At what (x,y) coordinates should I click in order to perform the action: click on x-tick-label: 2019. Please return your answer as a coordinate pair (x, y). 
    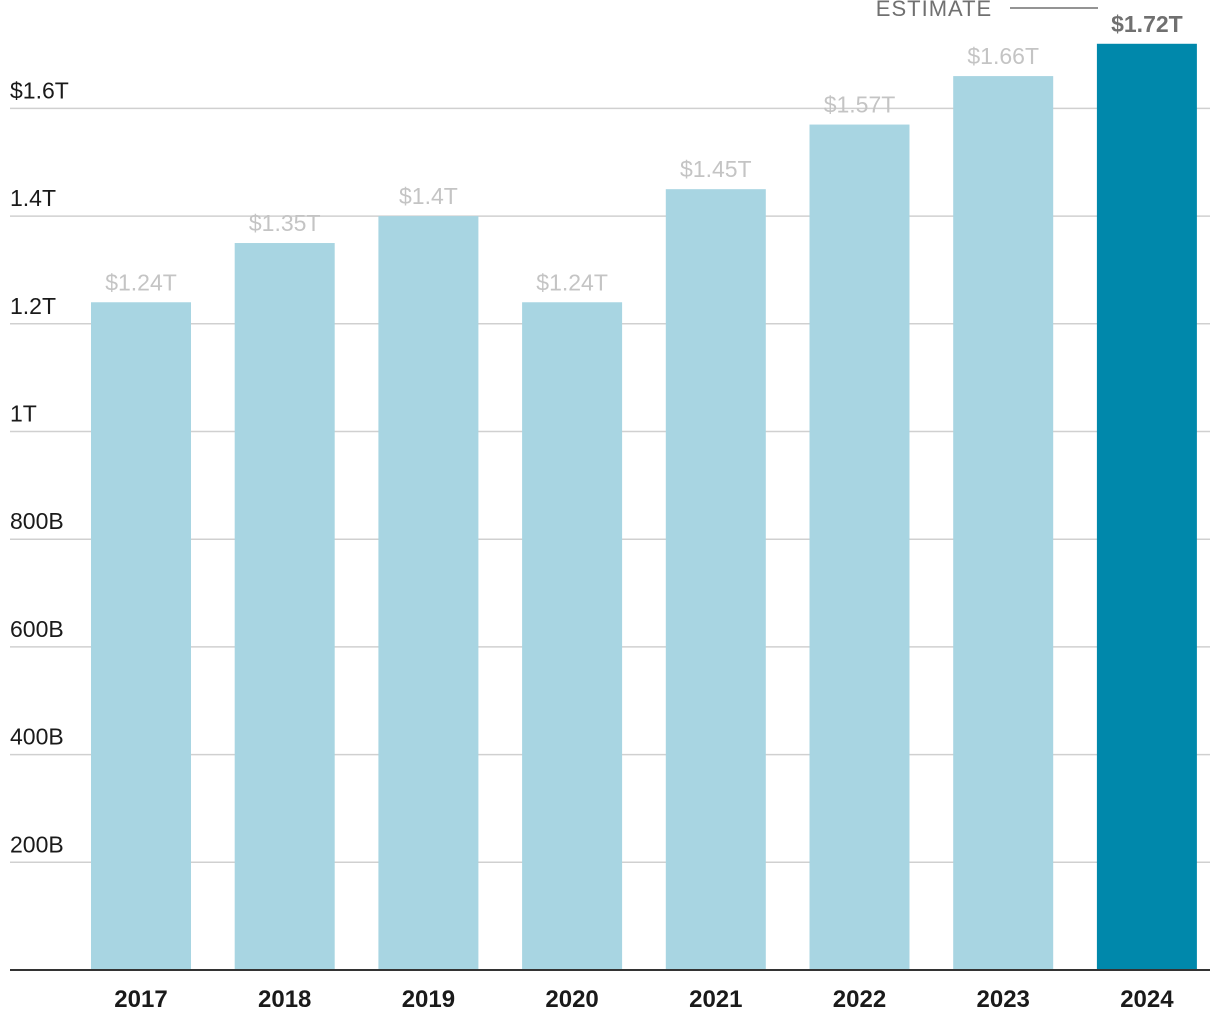
    Looking at the image, I should click on (428, 999).